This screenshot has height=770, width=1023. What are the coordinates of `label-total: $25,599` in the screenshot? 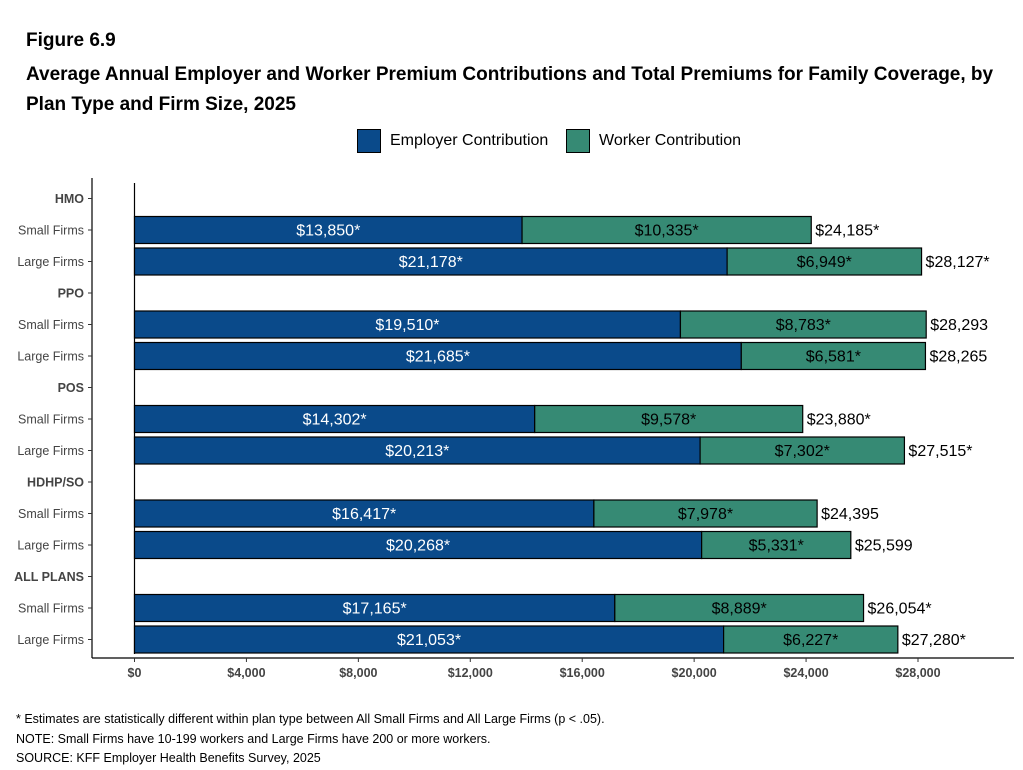 It's located at (884, 546).